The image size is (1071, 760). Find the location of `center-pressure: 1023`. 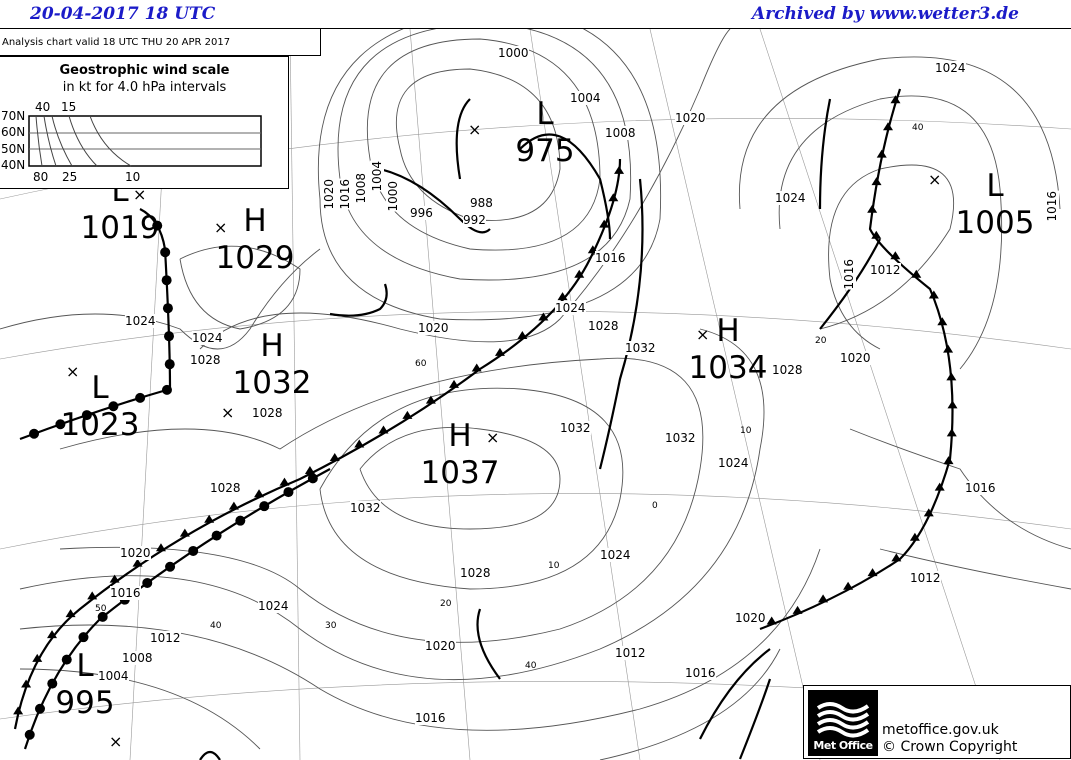

center-pressure: 1023 is located at coordinates (100, 425).